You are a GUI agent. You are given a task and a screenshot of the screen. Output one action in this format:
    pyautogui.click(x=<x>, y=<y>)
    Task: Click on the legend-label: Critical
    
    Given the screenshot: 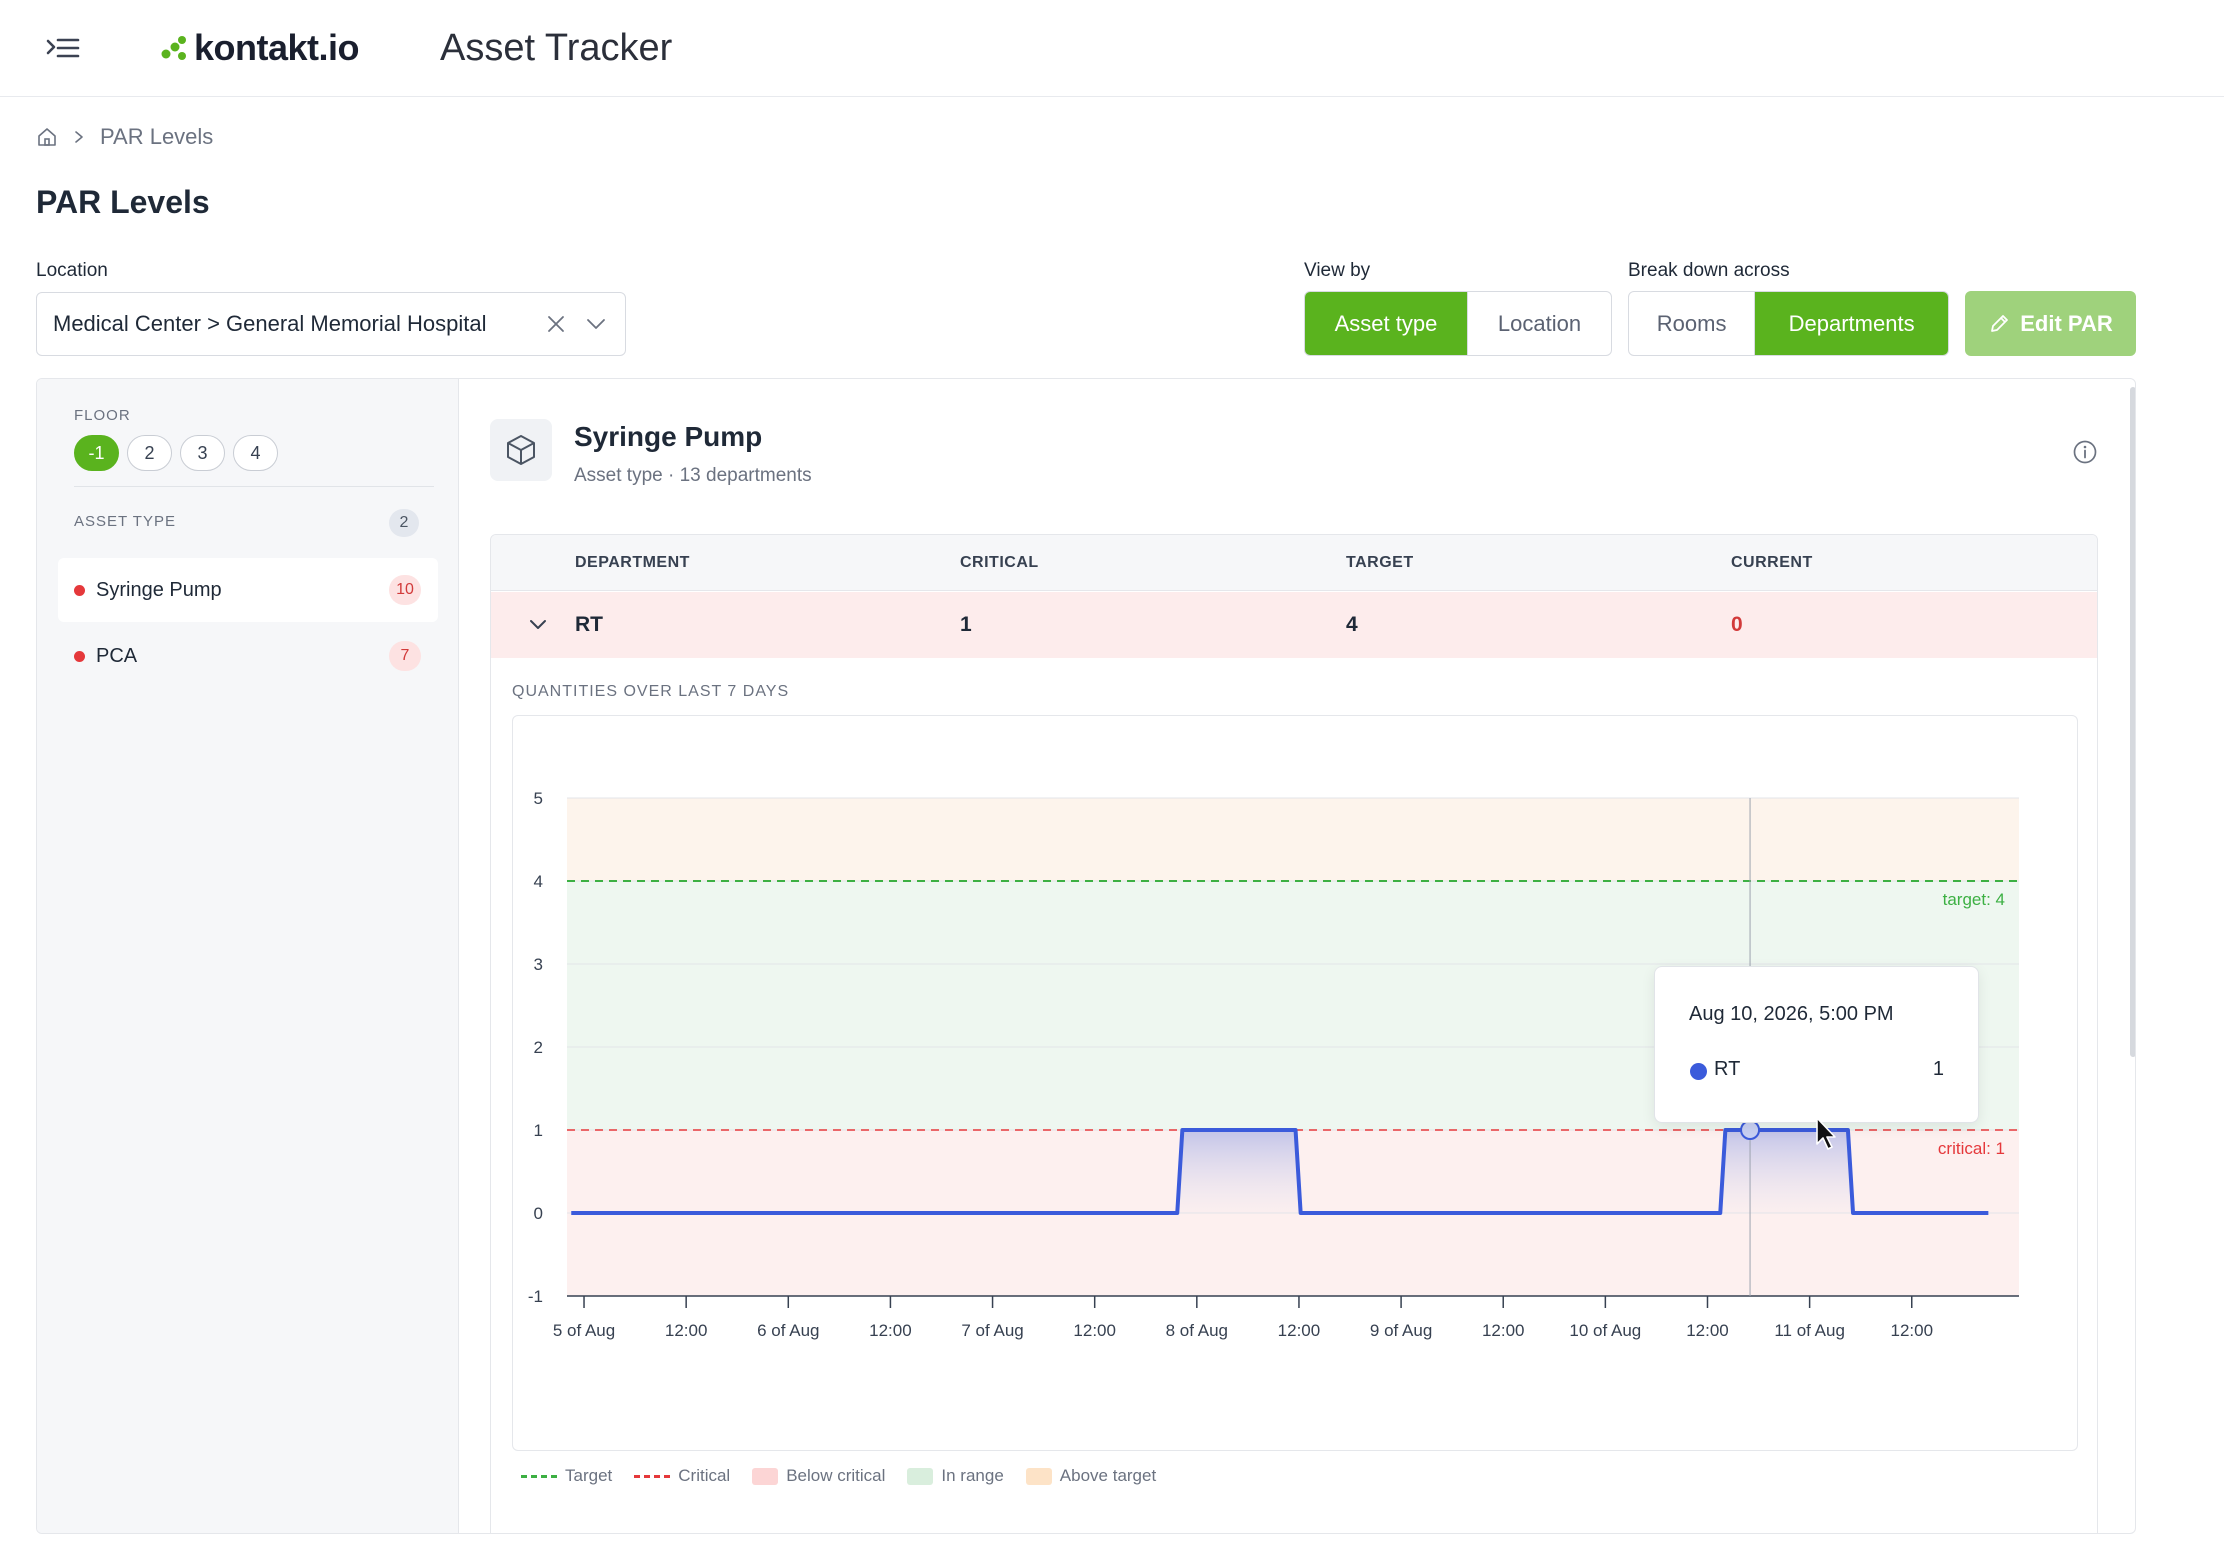 What is the action you would take?
    pyautogui.click(x=704, y=1475)
    